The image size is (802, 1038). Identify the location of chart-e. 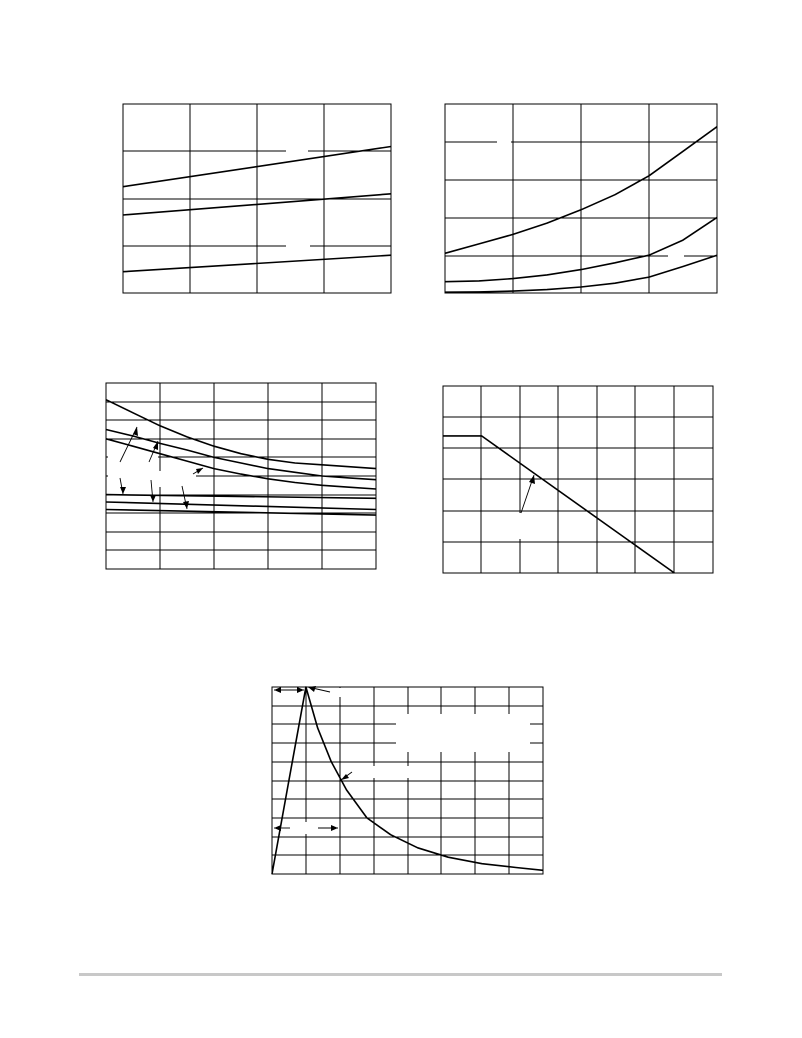
(407, 780).